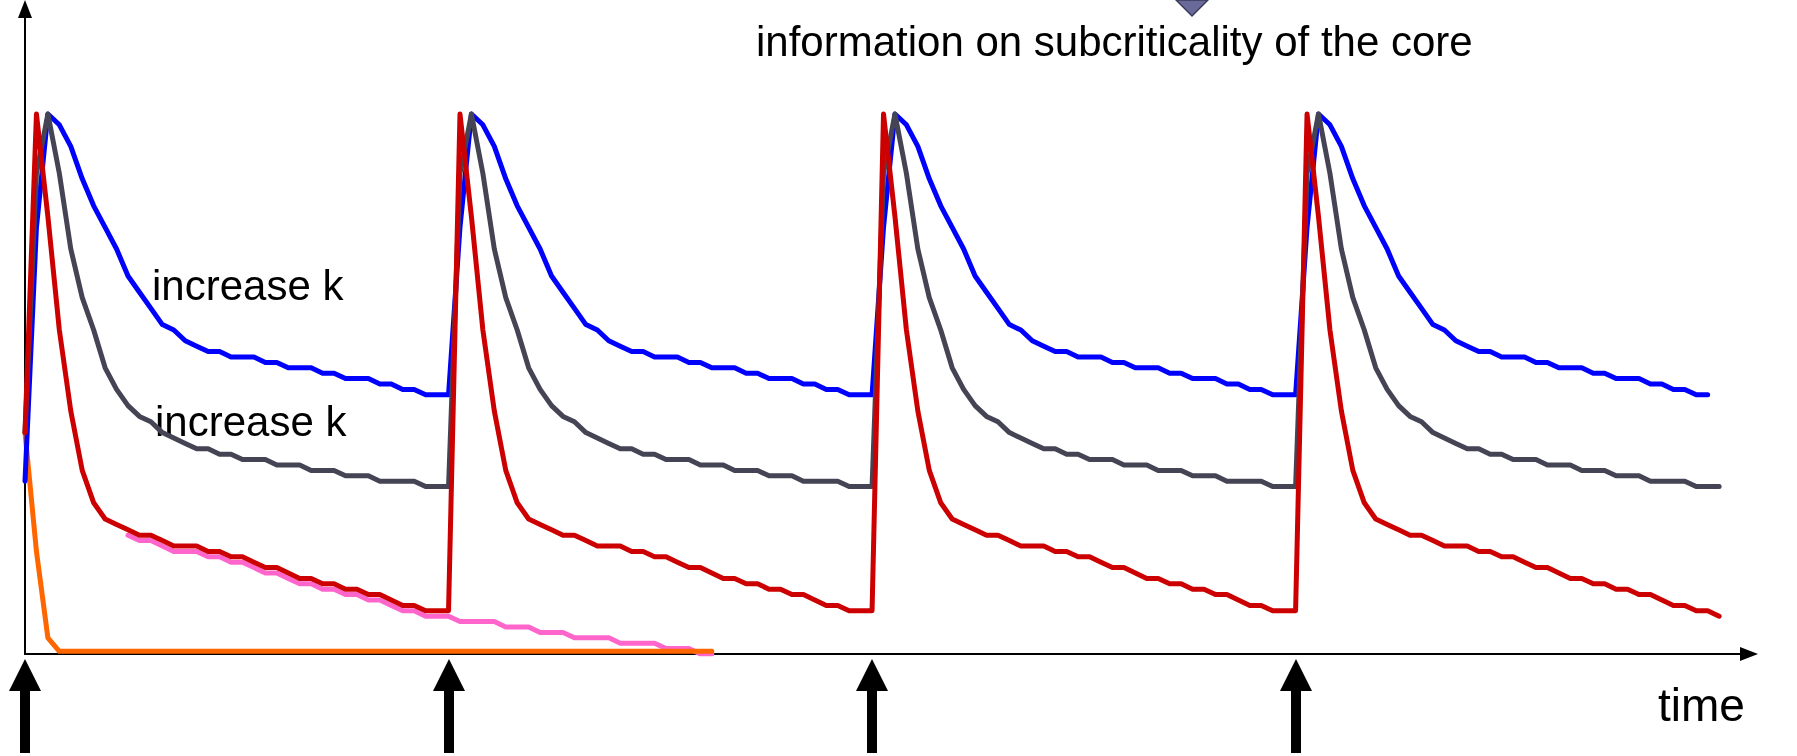 The width and height of the screenshot is (1797, 756). What do you see at coordinates (1701, 705) in the screenshot?
I see `x-axis-title: time` at bounding box center [1701, 705].